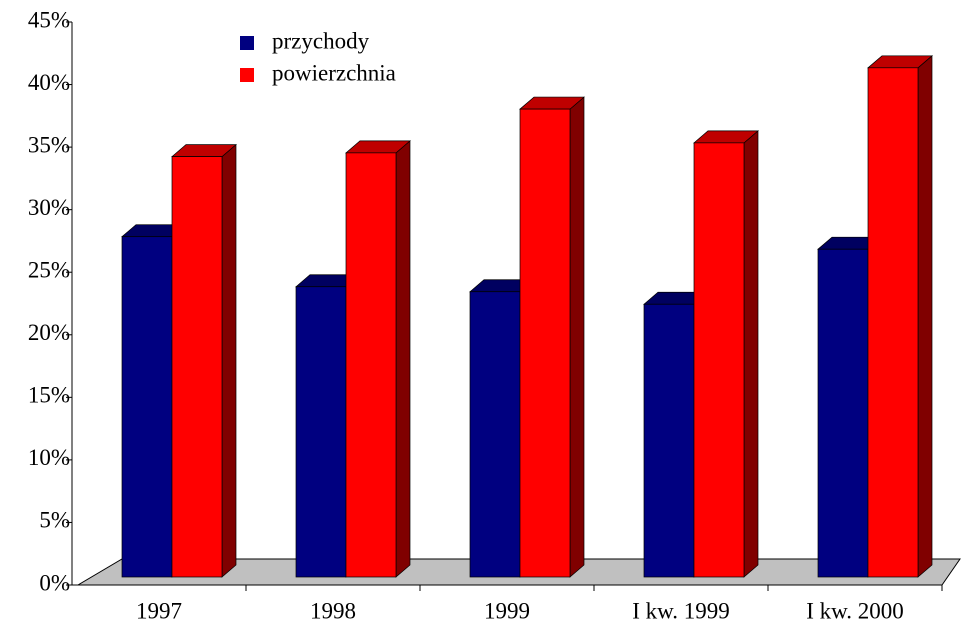 The height and width of the screenshot is (635, 963). Describe the element at coordinates (49, 144) in the screenshot. I see `y-tick-label: 35%` at that location.